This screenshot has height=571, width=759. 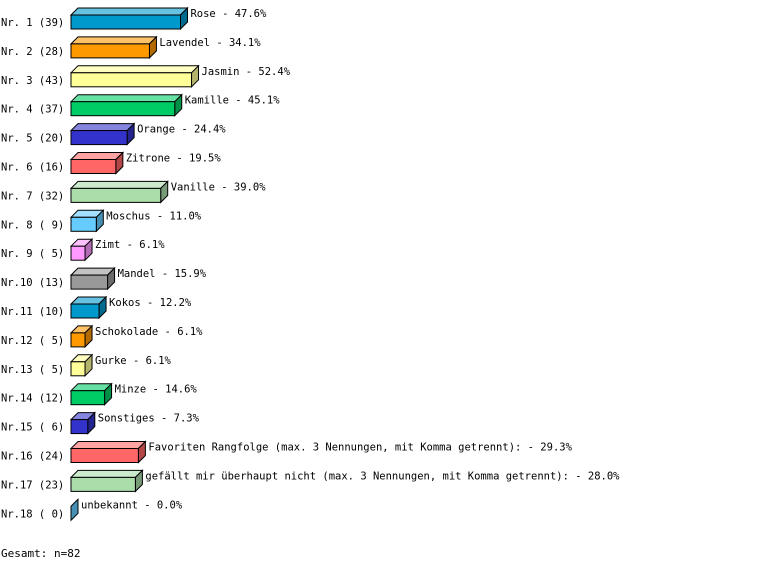 What do you see at coordinates (32, 81) in the screenshot?
I see `row-label: Nr. 3 (43)` at bounding box center [32, 81].